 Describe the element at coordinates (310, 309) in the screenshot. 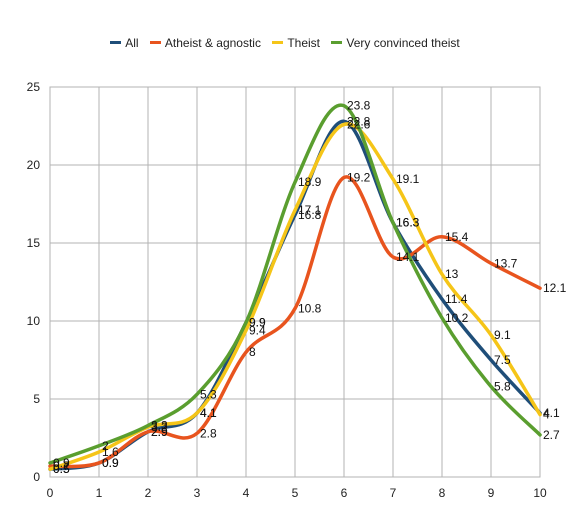

I see `data-label-atheist-agnostic: 10.8` at that location.